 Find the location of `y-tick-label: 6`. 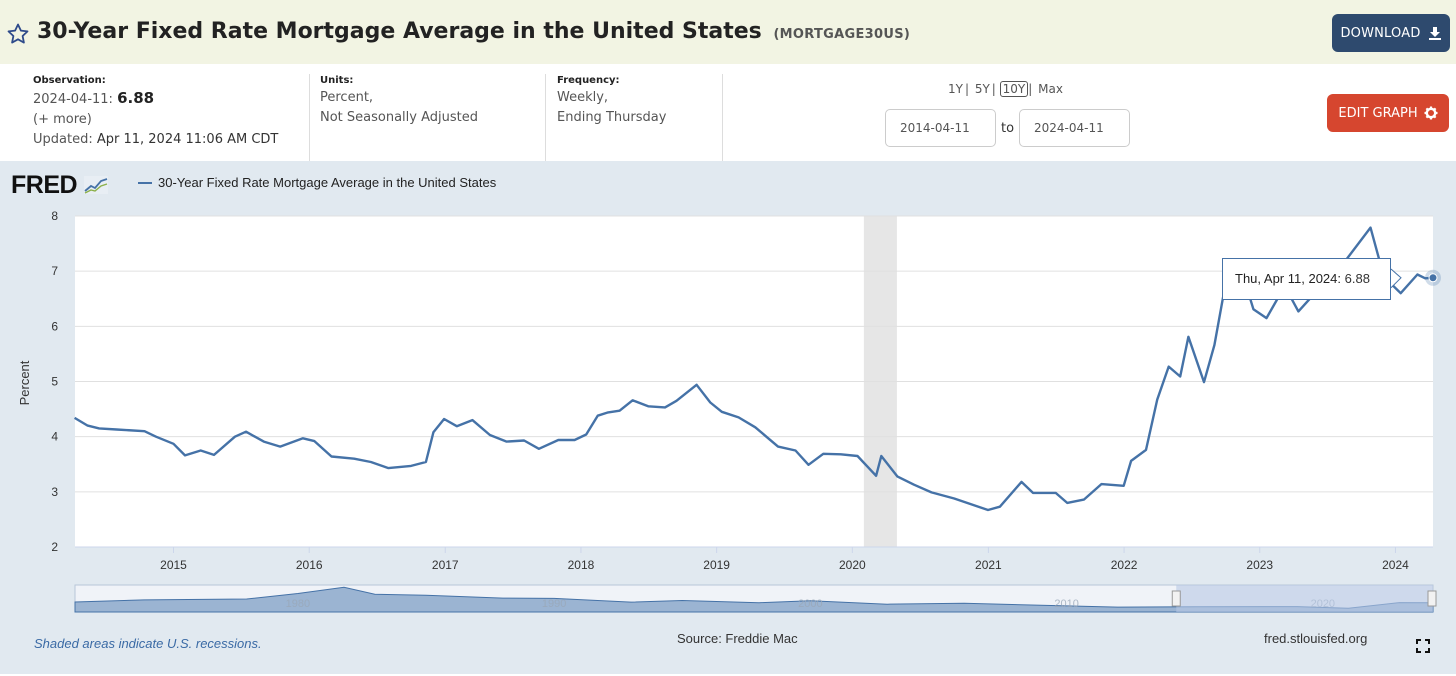

y-tick-label: 6 is located at coordinates (54, 326).